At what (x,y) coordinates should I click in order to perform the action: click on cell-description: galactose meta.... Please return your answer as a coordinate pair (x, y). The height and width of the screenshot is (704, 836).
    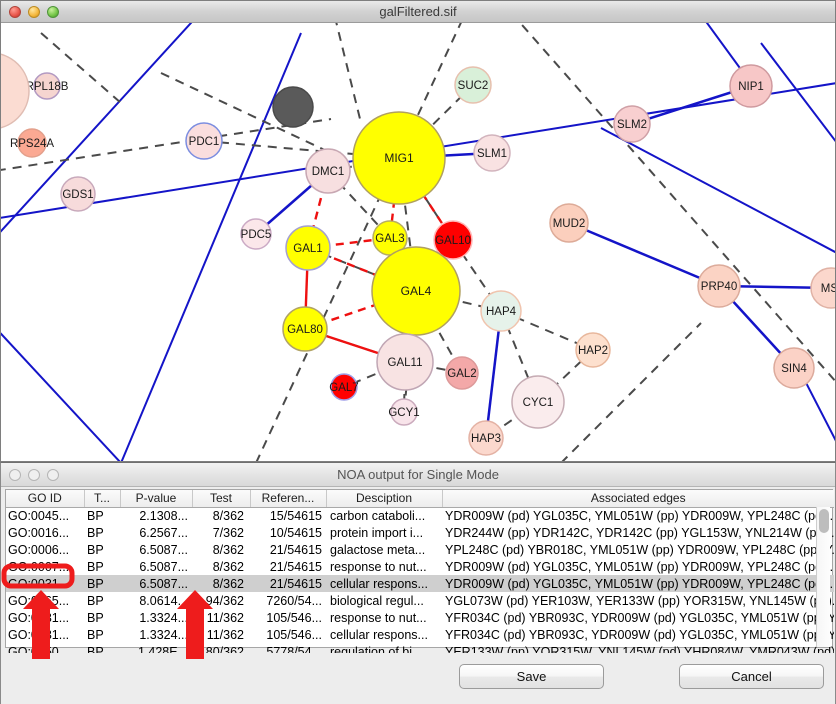
    Looking at the image, I should click on (378, 549).